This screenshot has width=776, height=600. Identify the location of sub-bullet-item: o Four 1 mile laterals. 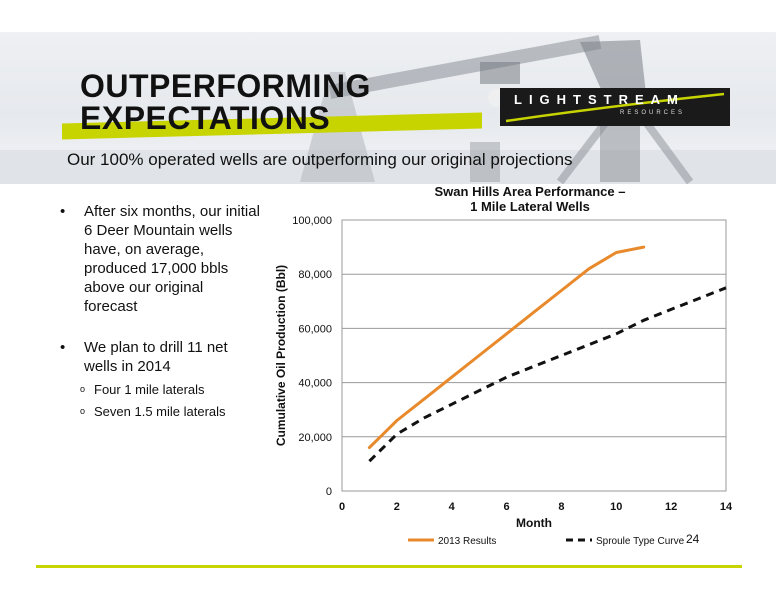
(160, 389).